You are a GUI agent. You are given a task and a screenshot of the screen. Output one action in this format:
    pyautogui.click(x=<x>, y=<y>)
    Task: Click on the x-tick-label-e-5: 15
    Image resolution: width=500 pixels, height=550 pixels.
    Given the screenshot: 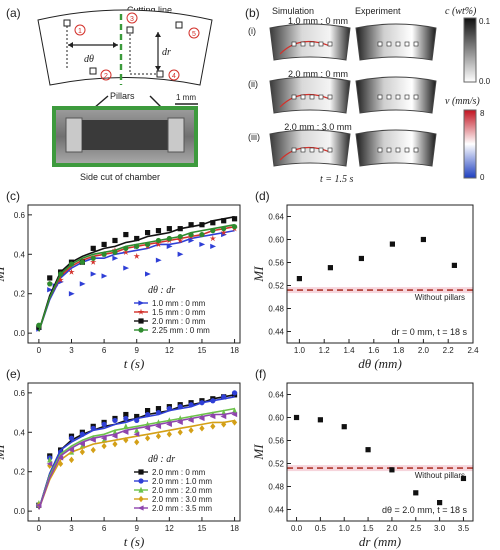 What is the action you would take?
    pyautogui.click(x=201, y=528)
    